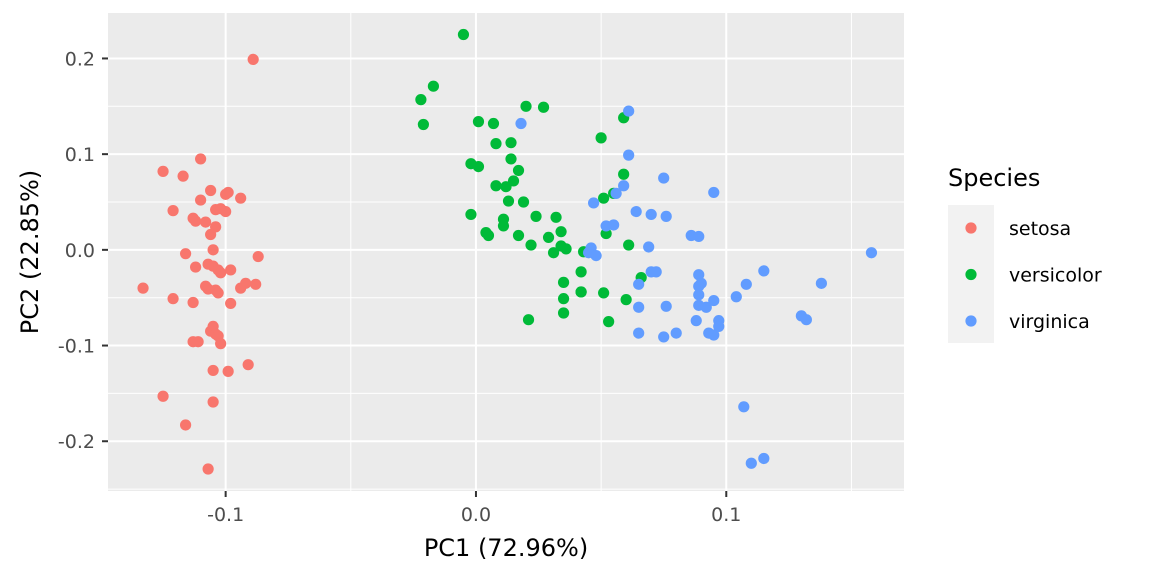 The width and height of the screenshot is (1152, 576). I want to click on y-tick-label: -0.1, so click(76, 347).